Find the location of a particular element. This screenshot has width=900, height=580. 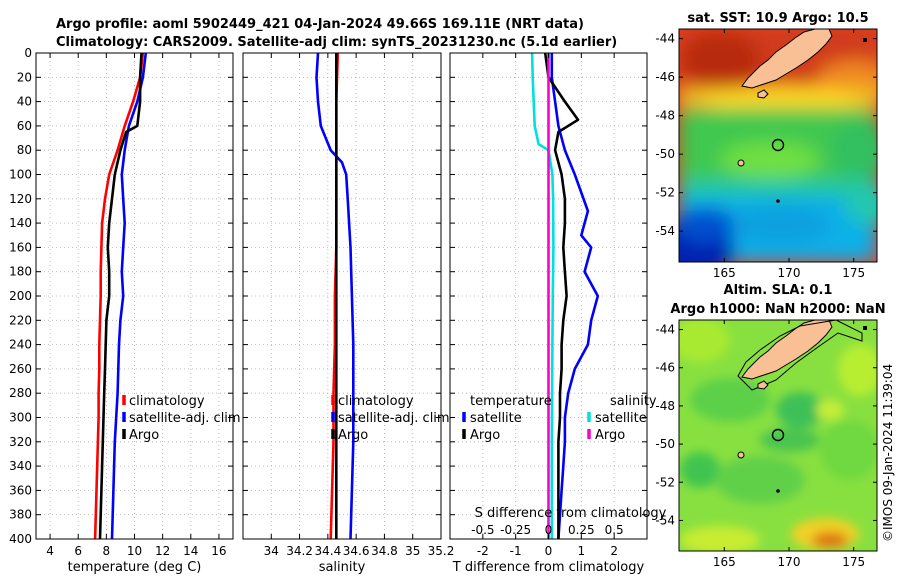

y-tick-label: 180 is located at coordinates (20, 272).